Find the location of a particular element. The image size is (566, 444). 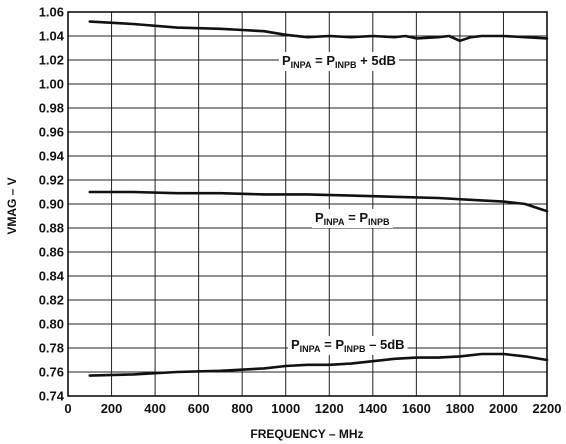

y-tick-label: 0.84 is located at coordinates (52, 276).